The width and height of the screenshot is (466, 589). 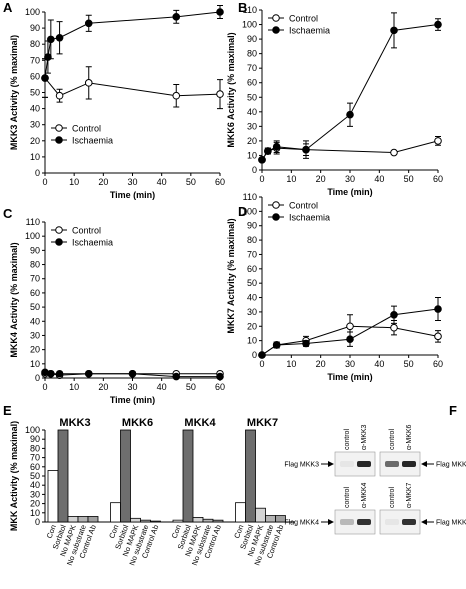 I want to click on blot-label: Flag MKK4, so click(x=301, y=523).